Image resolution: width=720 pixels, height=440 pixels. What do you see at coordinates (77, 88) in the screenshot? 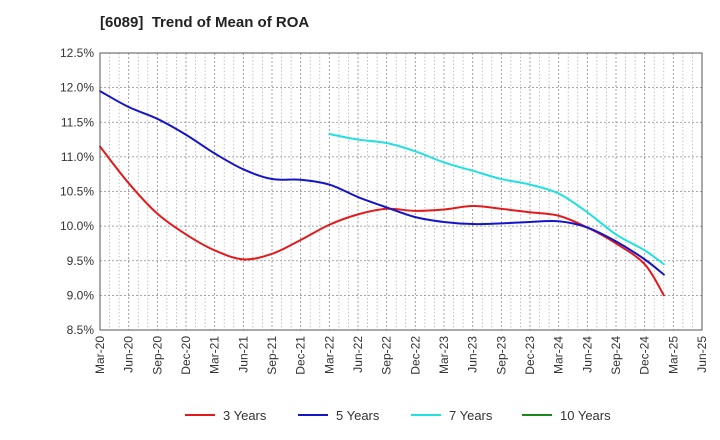
I see `y-tick-label: 12.0%` at bounding box center [77, 88].